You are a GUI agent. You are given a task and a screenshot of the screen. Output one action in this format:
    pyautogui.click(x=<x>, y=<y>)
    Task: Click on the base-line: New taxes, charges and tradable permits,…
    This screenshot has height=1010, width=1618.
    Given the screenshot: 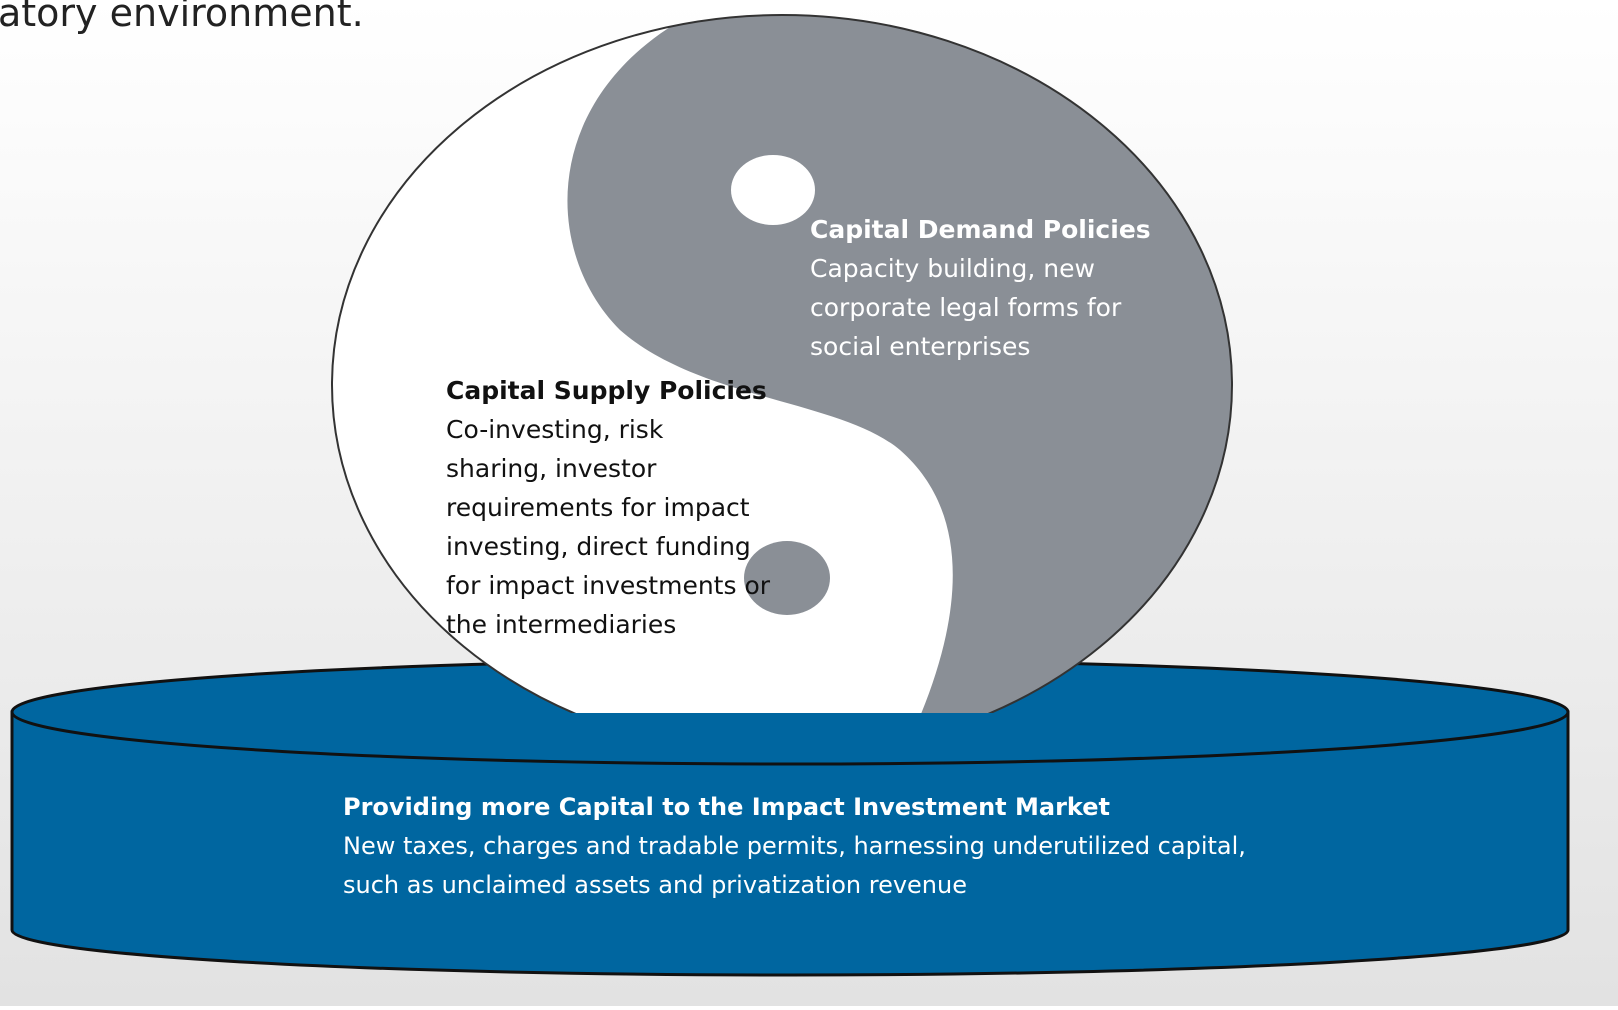 What is the action you would take?
    pyautogui.click(x=794, y=846)
    